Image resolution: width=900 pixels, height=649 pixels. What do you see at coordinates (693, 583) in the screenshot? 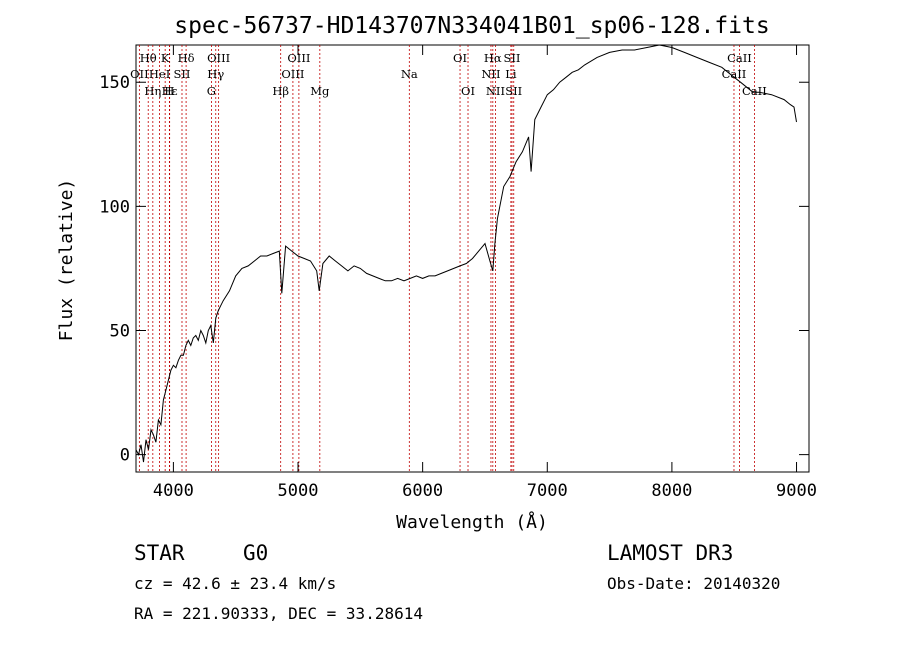
I see `observation-date: Obs-Date: 20140320` at bounding box center [693, 583].